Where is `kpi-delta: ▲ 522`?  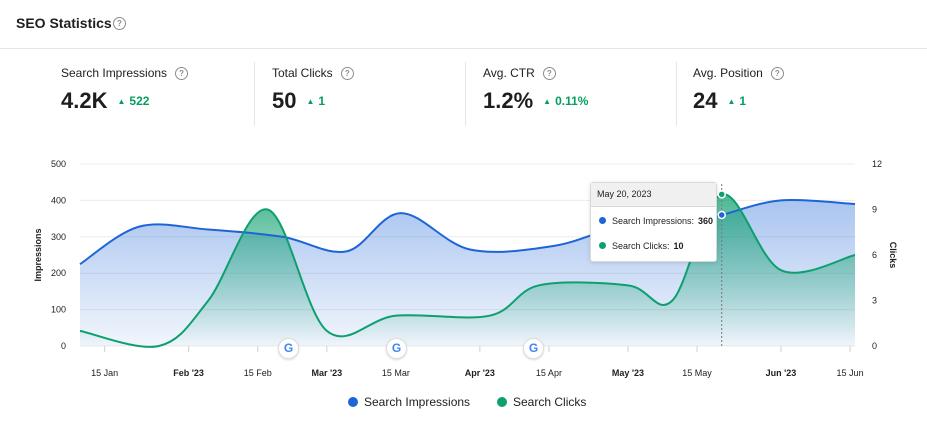 kpi-delta: ▲ 522 is located at coordinates (133, 101).